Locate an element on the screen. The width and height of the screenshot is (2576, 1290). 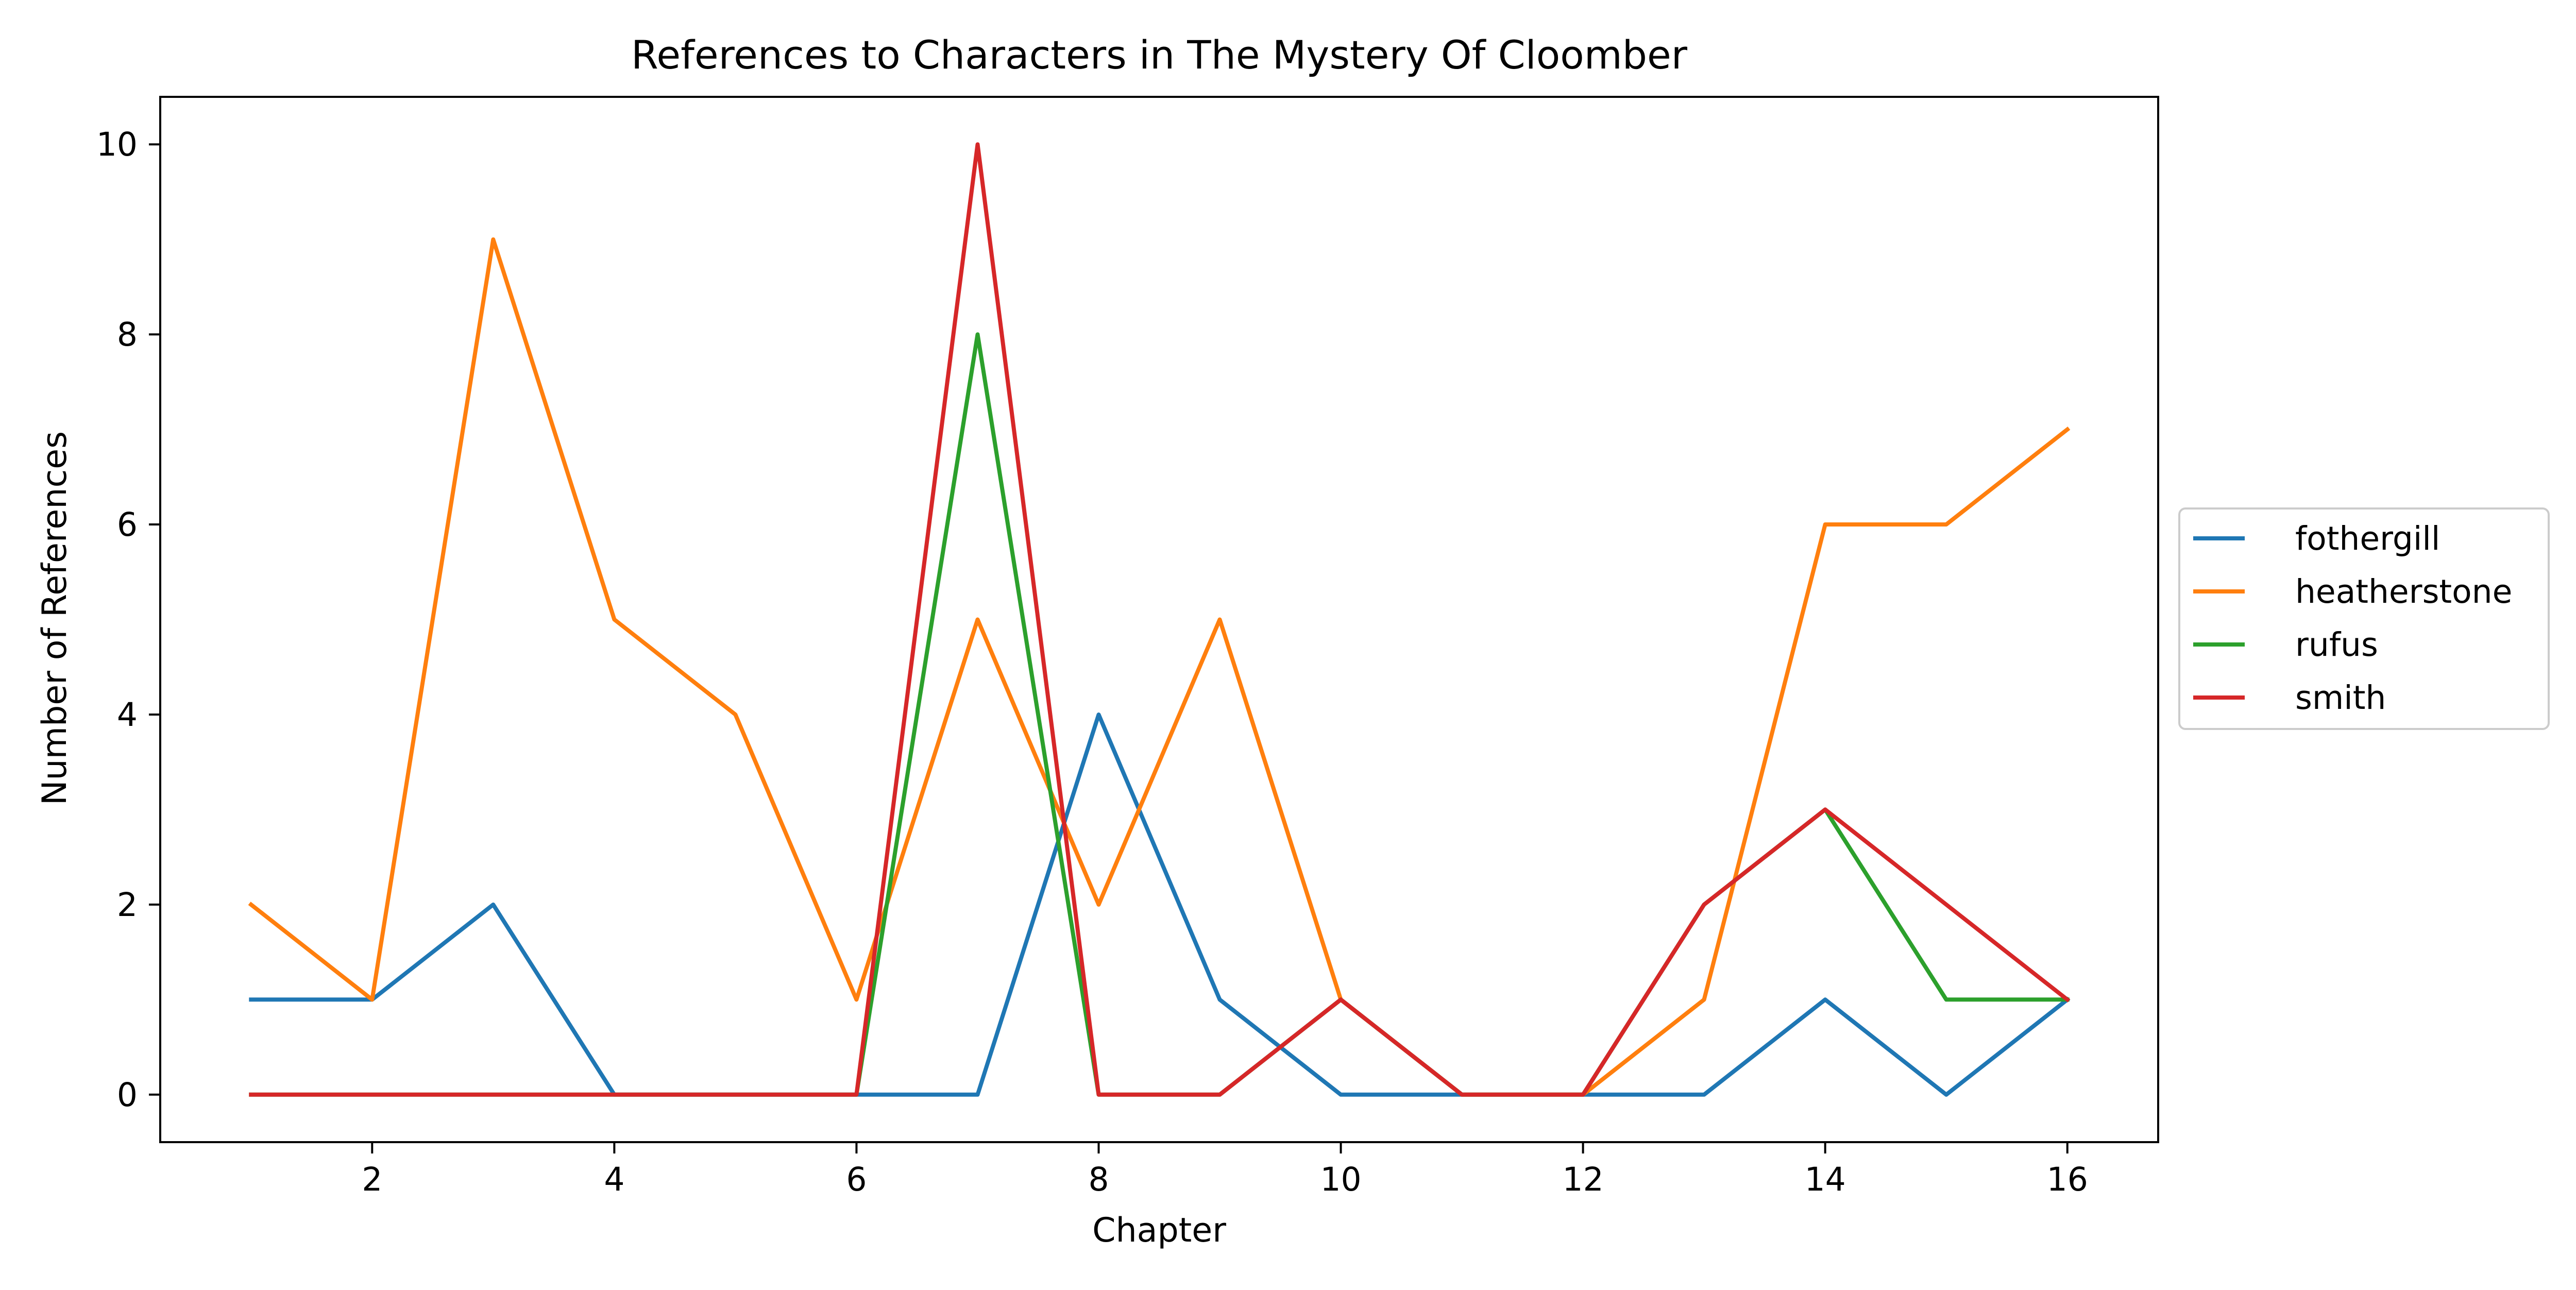
legend-label-heatherstone: heatherstone is located at coordinates (2403, 591).